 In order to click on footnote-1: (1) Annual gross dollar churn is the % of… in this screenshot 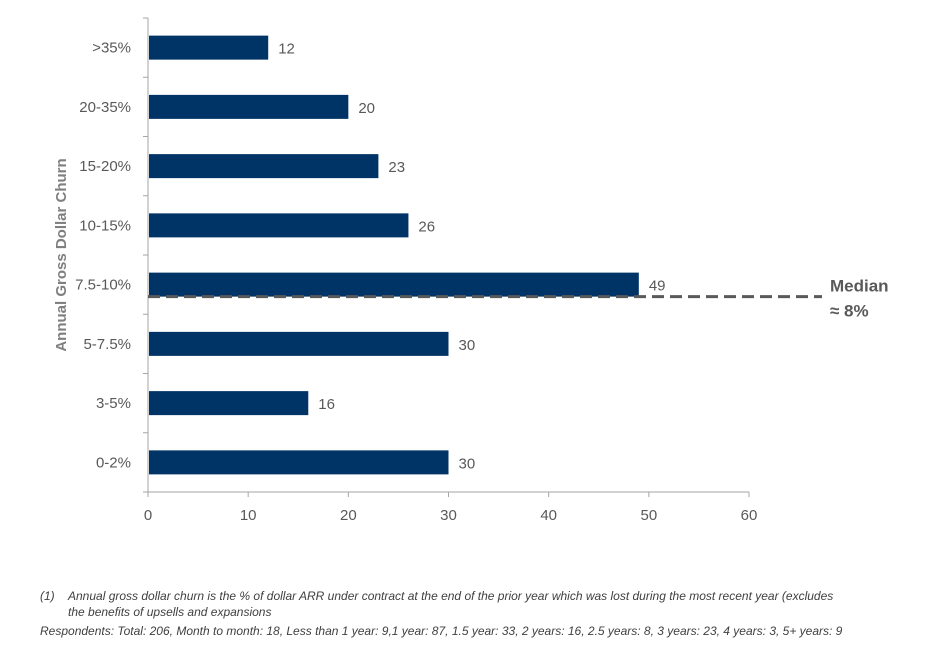, I will do `click(436, 596)`.